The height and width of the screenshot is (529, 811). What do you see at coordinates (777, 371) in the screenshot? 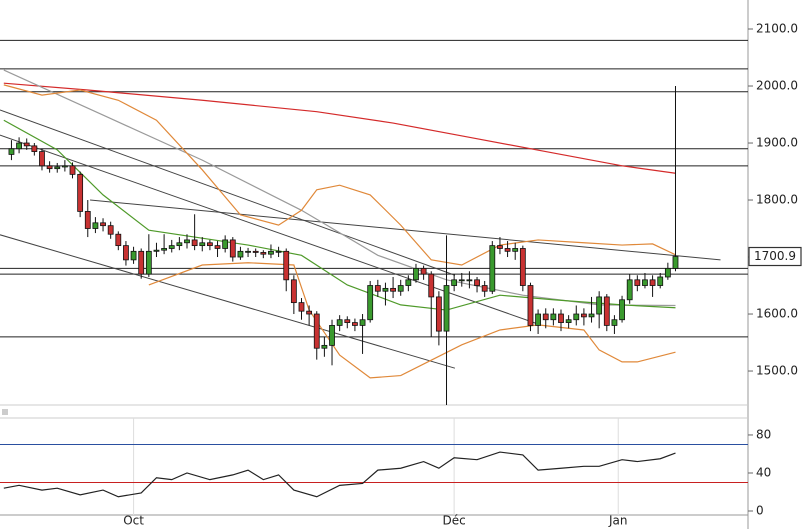
I see `y-tick-label: 1500.0` at bounding box center [777, 371].